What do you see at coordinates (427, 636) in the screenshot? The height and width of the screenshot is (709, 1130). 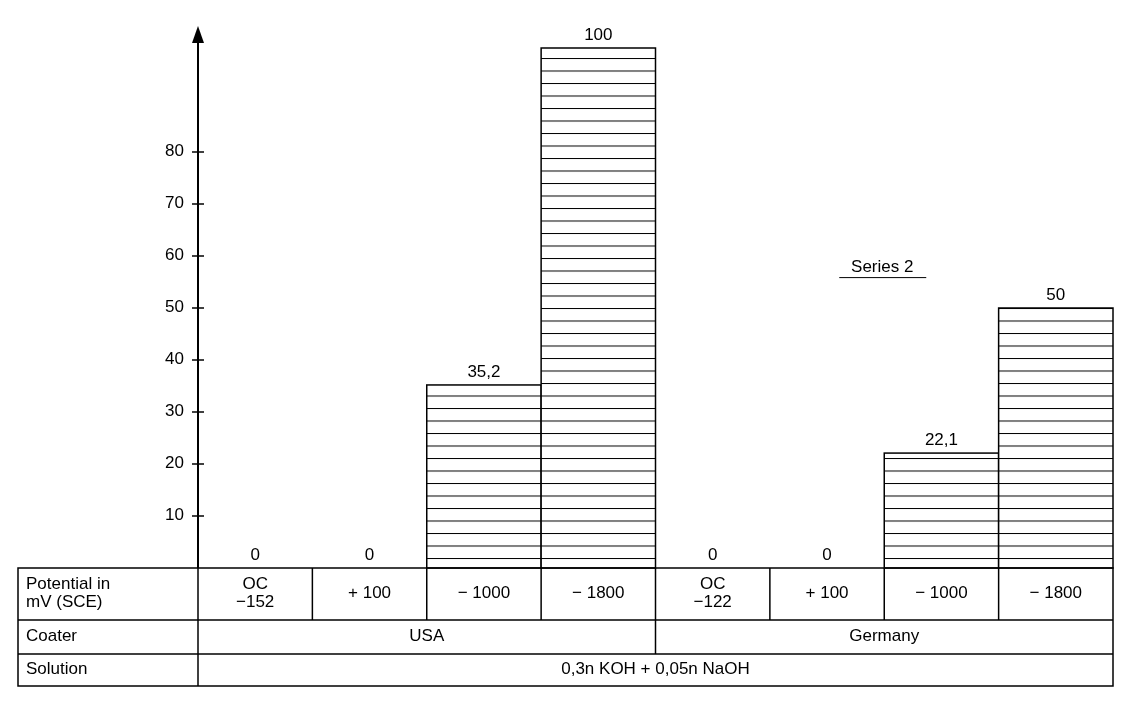 I see `text: USA` at bounding box center [427, 636].